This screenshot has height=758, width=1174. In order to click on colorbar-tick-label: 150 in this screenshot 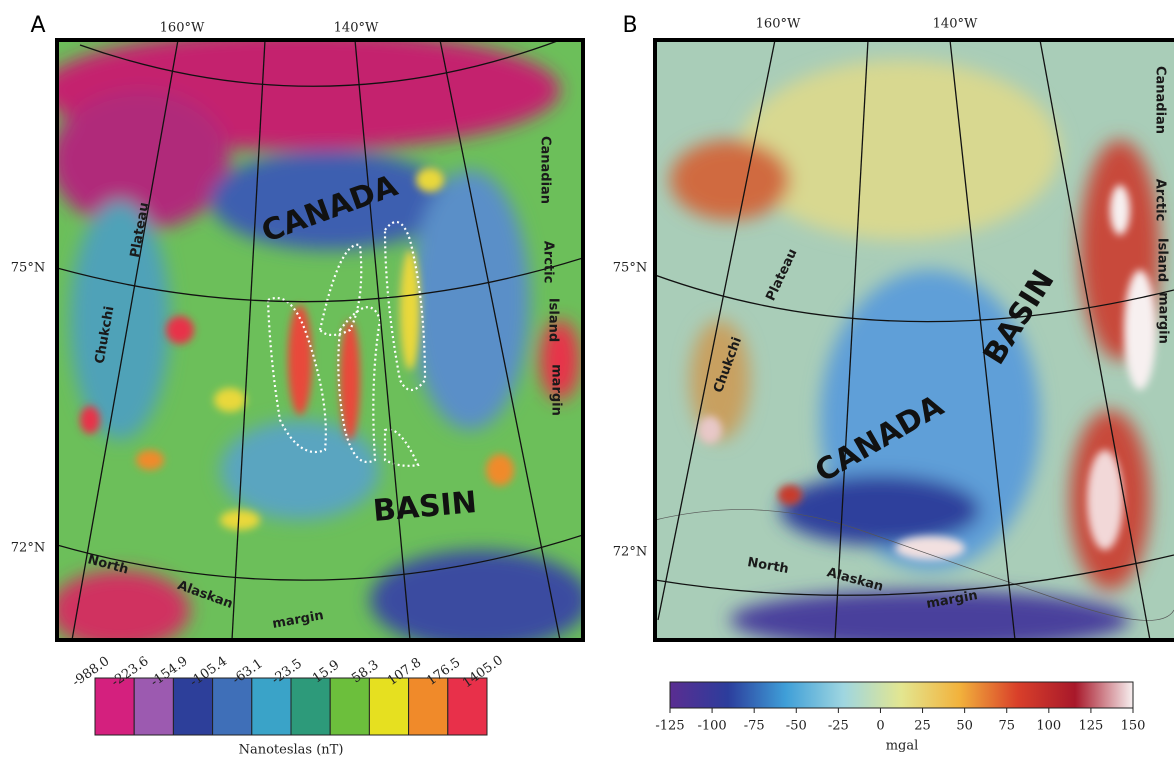, I will do `click(1133, 726)`.